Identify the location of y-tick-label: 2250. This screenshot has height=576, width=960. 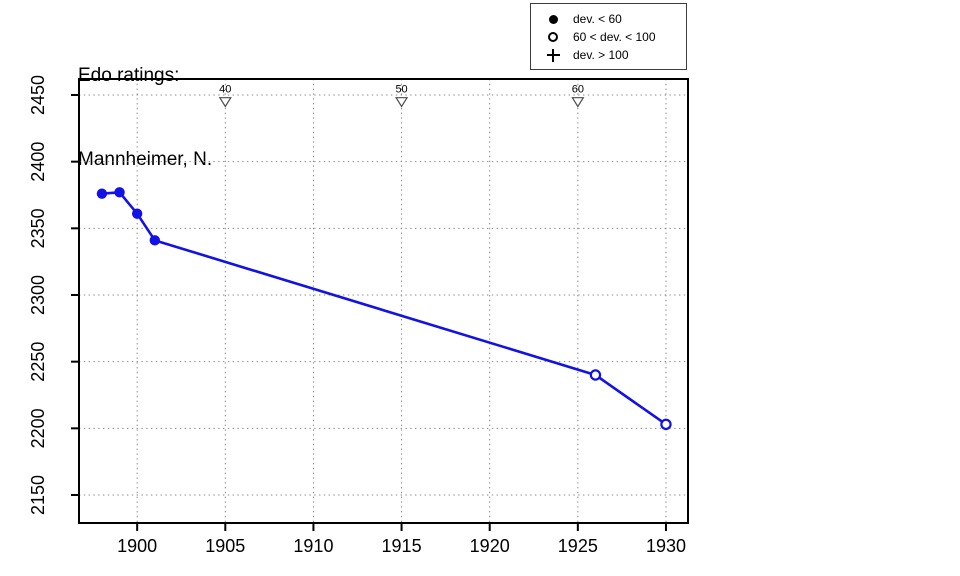
(38, 362).